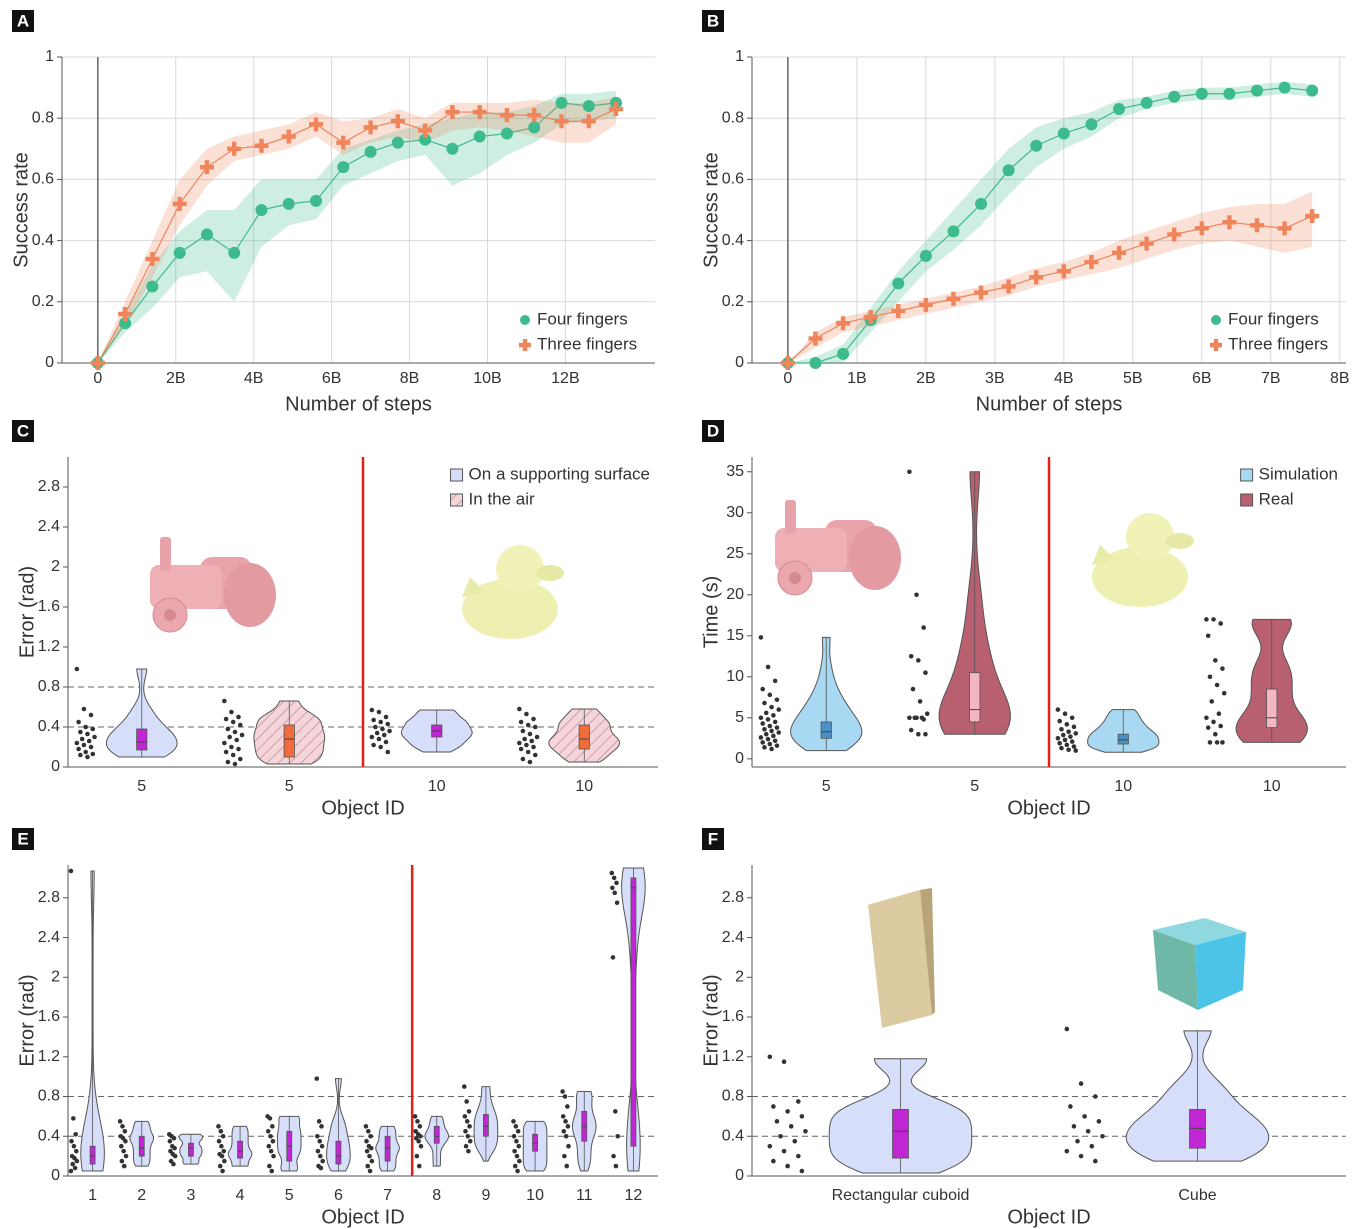 The height and width of the screenshot is (1229, 1358). Describe the element at coordinates (711, 612) in the screenshot. I see `y-axis-title: Time (s)` at that location.